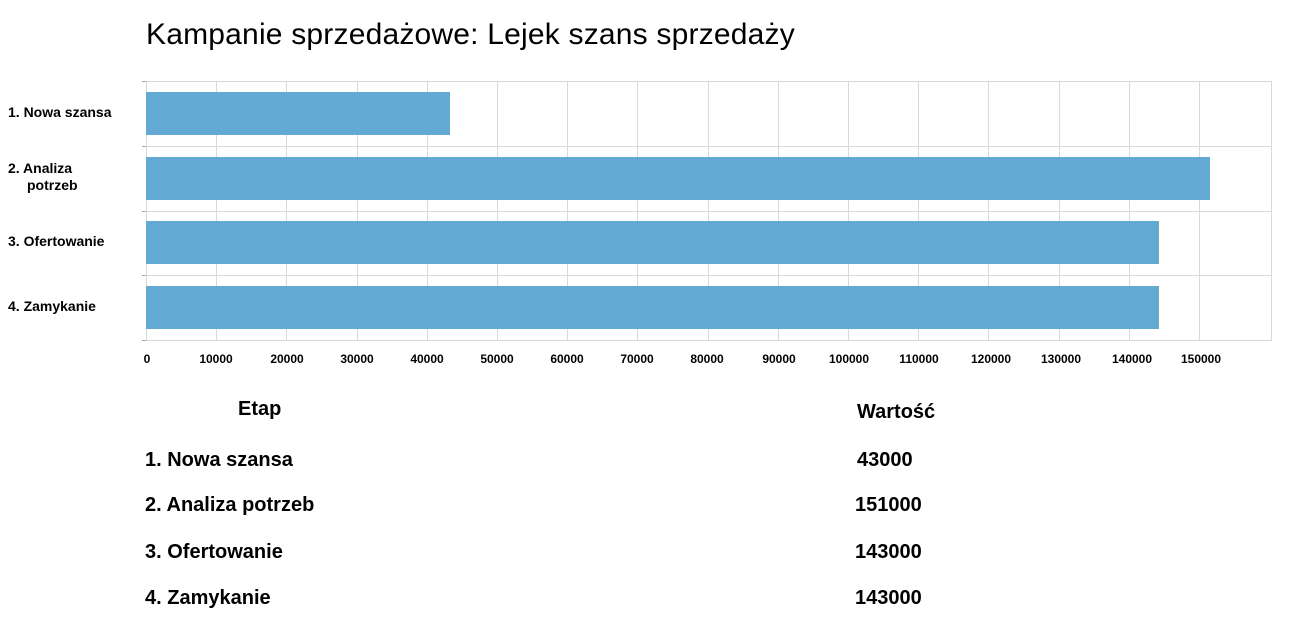  What do you see at coordinates (885, 460) in the screenshot?
I see `table-cell-value: 43000` at bounding box center [885, 460].